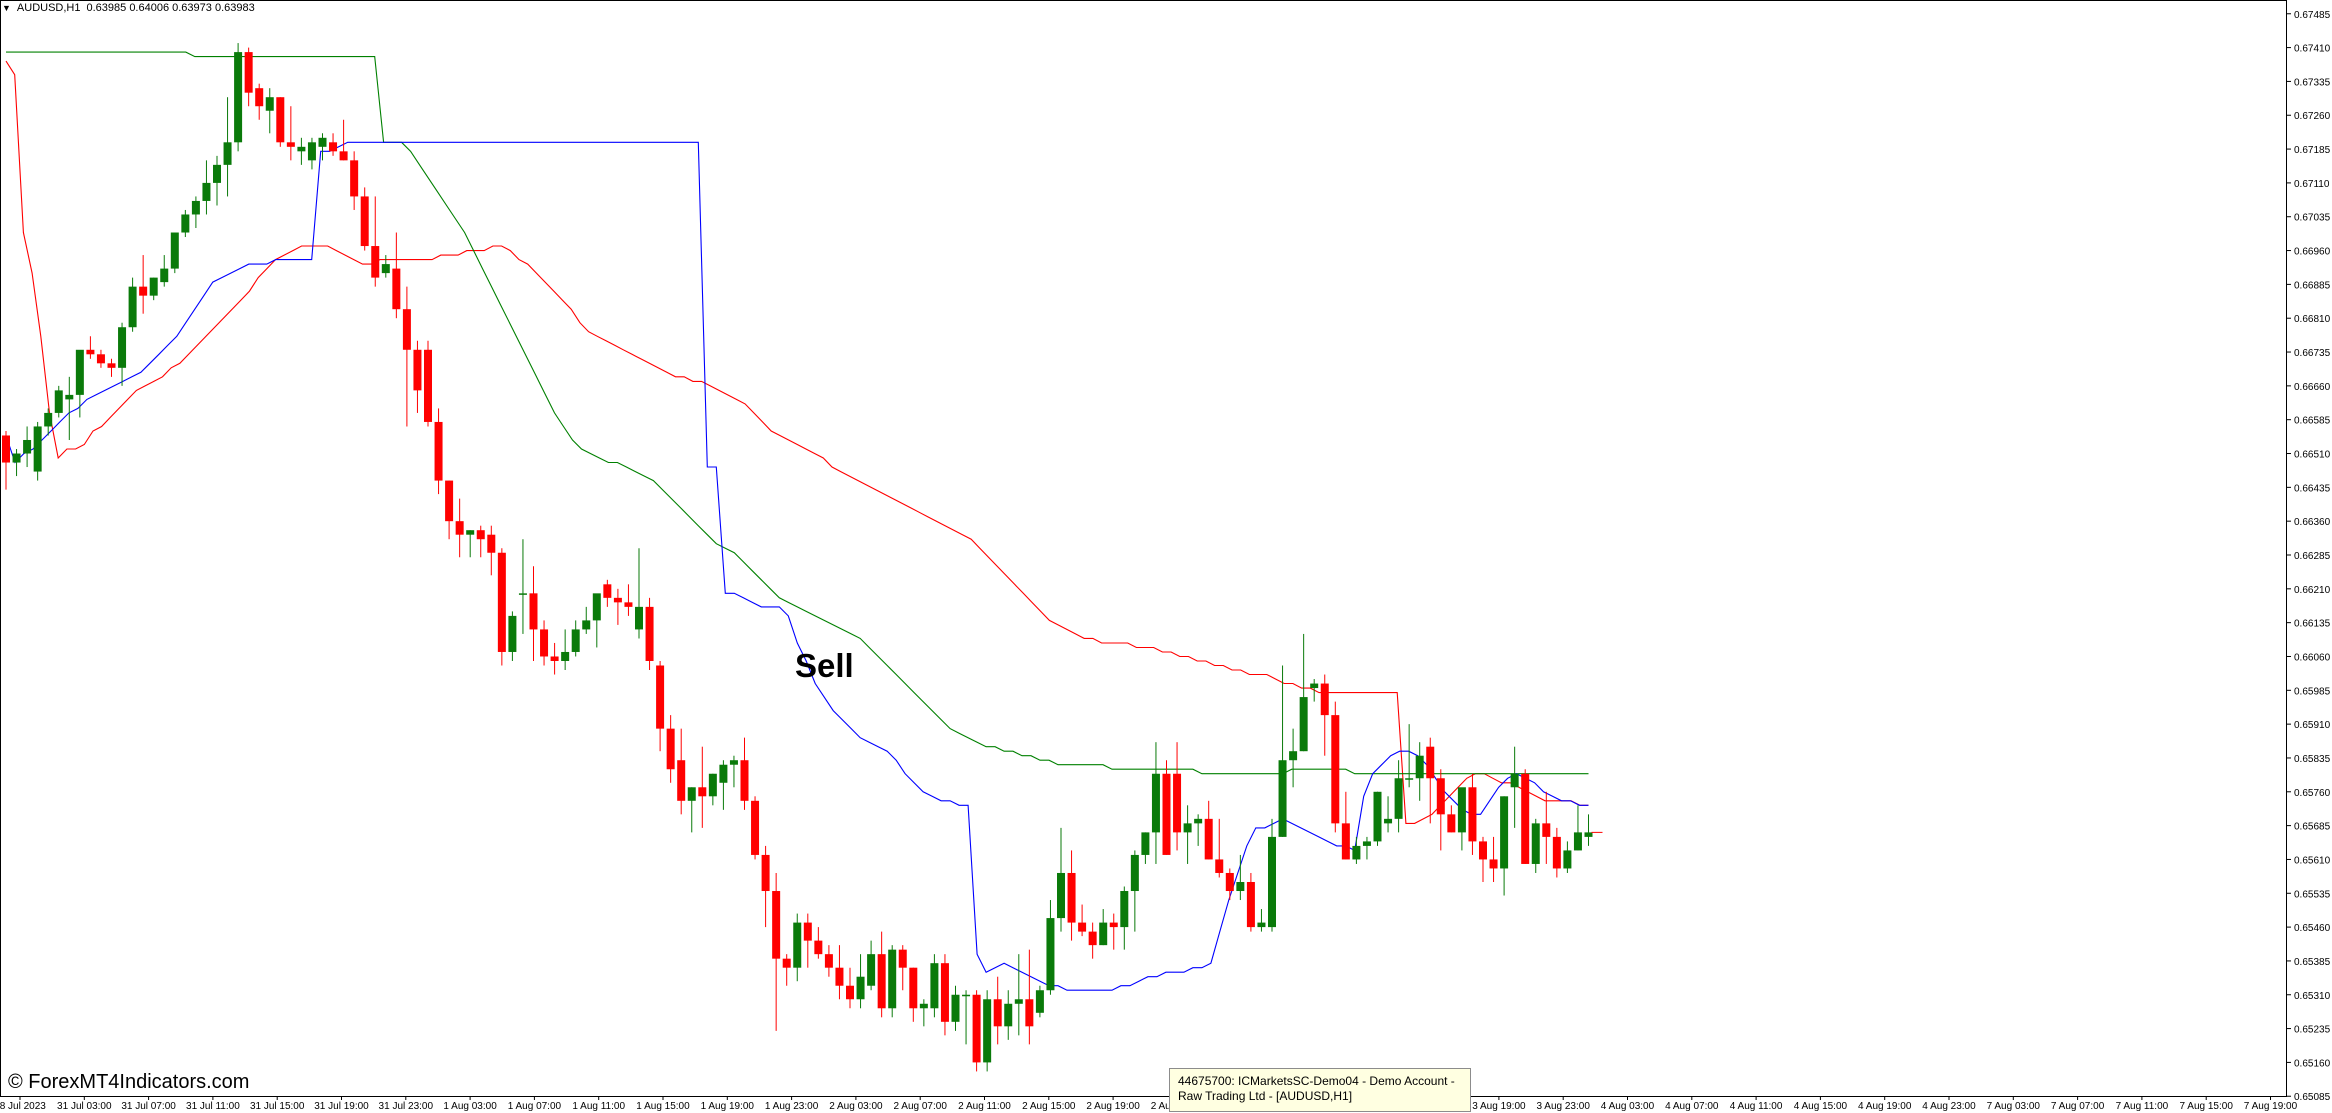 The height and width of the screenshot is (1113, 2332). Describe the element at coordinates (535, 1106) in the screenshot. I see `x-tick-label: 1 Aug 07:00` at that location.